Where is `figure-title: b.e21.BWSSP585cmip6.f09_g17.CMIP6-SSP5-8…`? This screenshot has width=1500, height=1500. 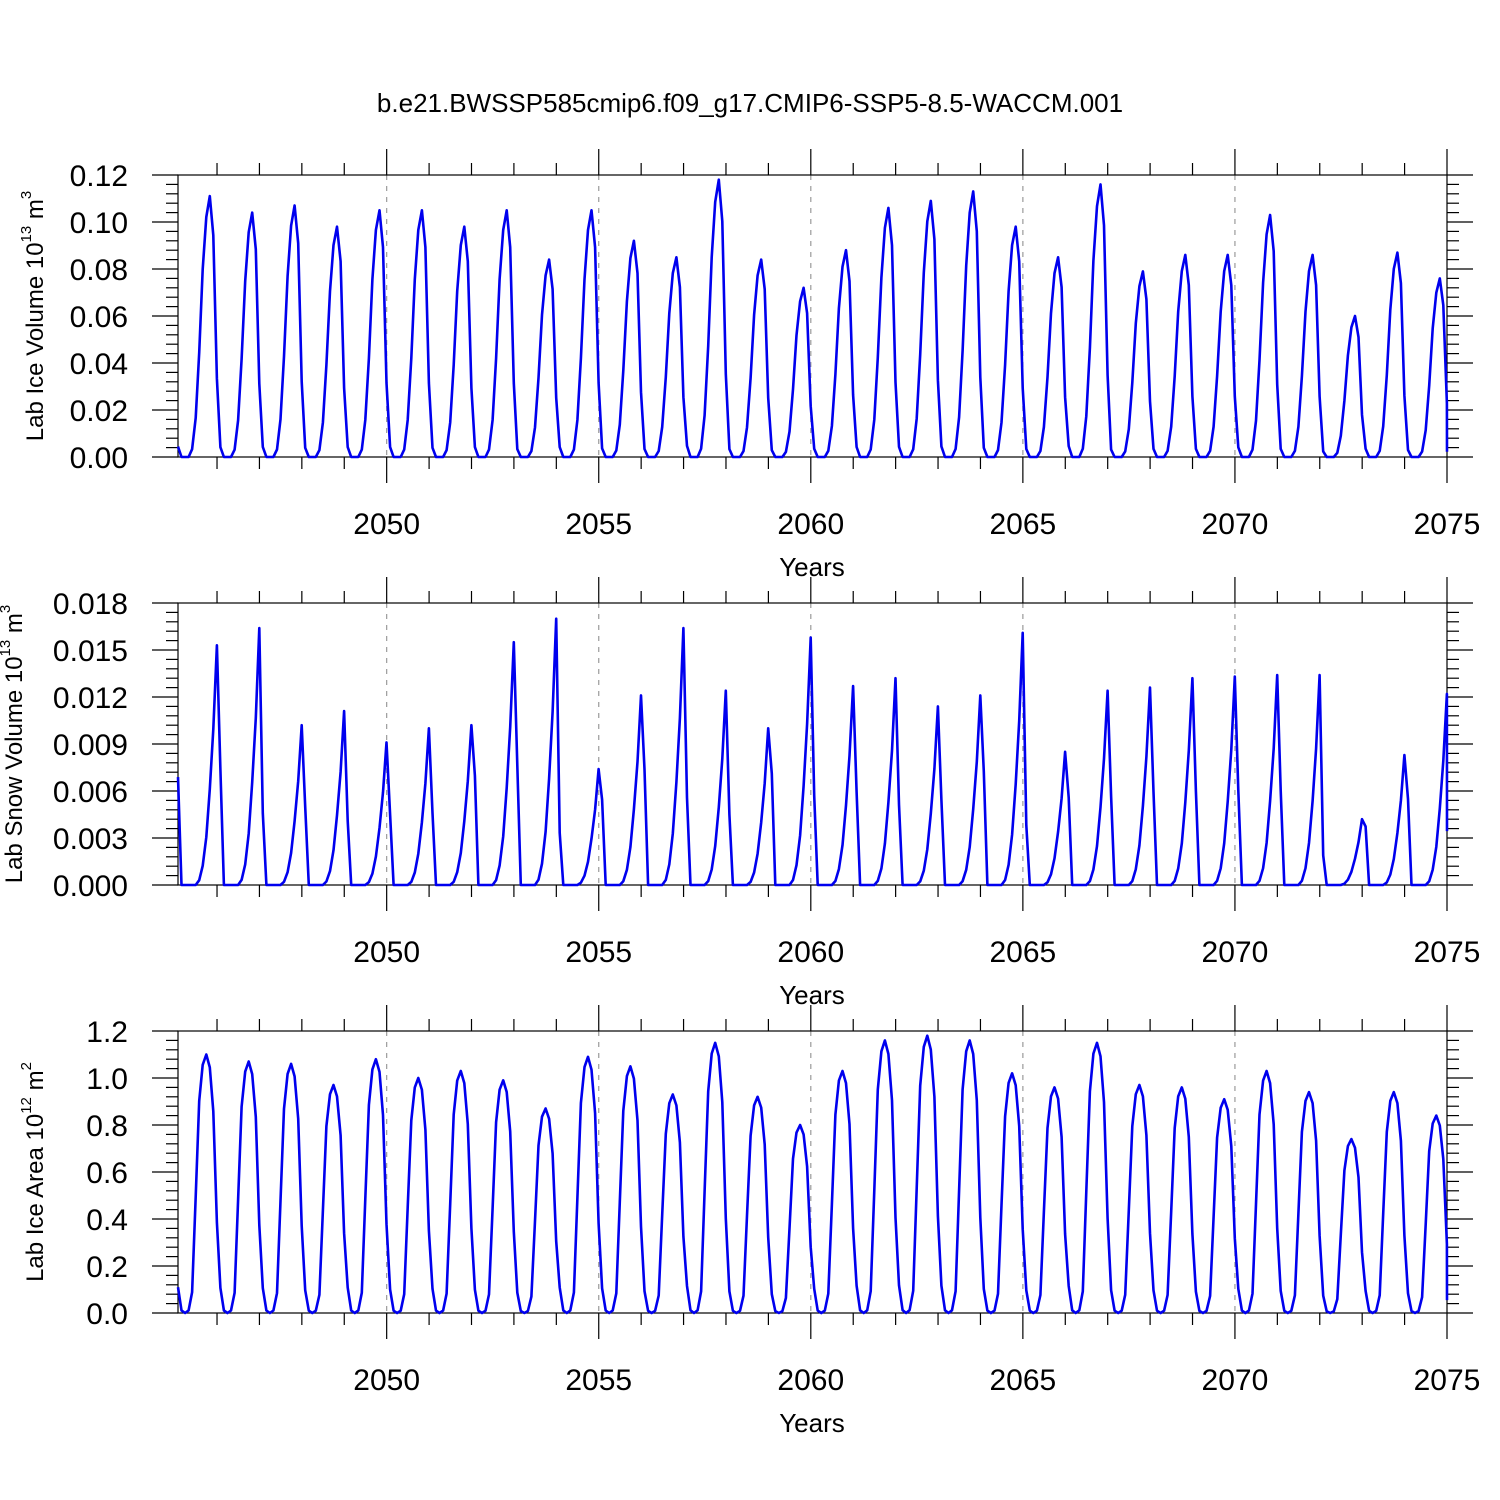
figure-title: b.e21.BWSSP585cmip6.f09_g17.CMIP6-SSP5-8… is located at coordinates (750, 103).